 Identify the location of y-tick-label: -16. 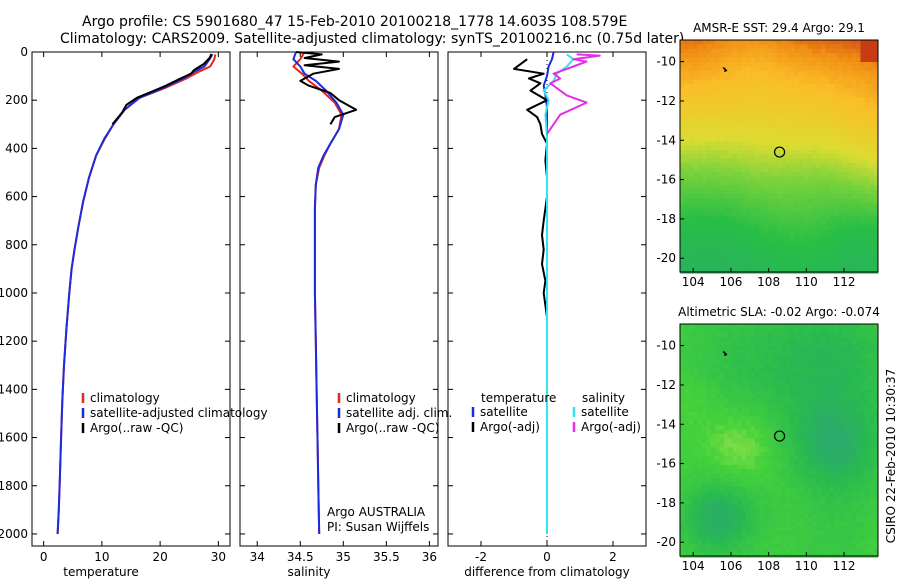
(666, 464).